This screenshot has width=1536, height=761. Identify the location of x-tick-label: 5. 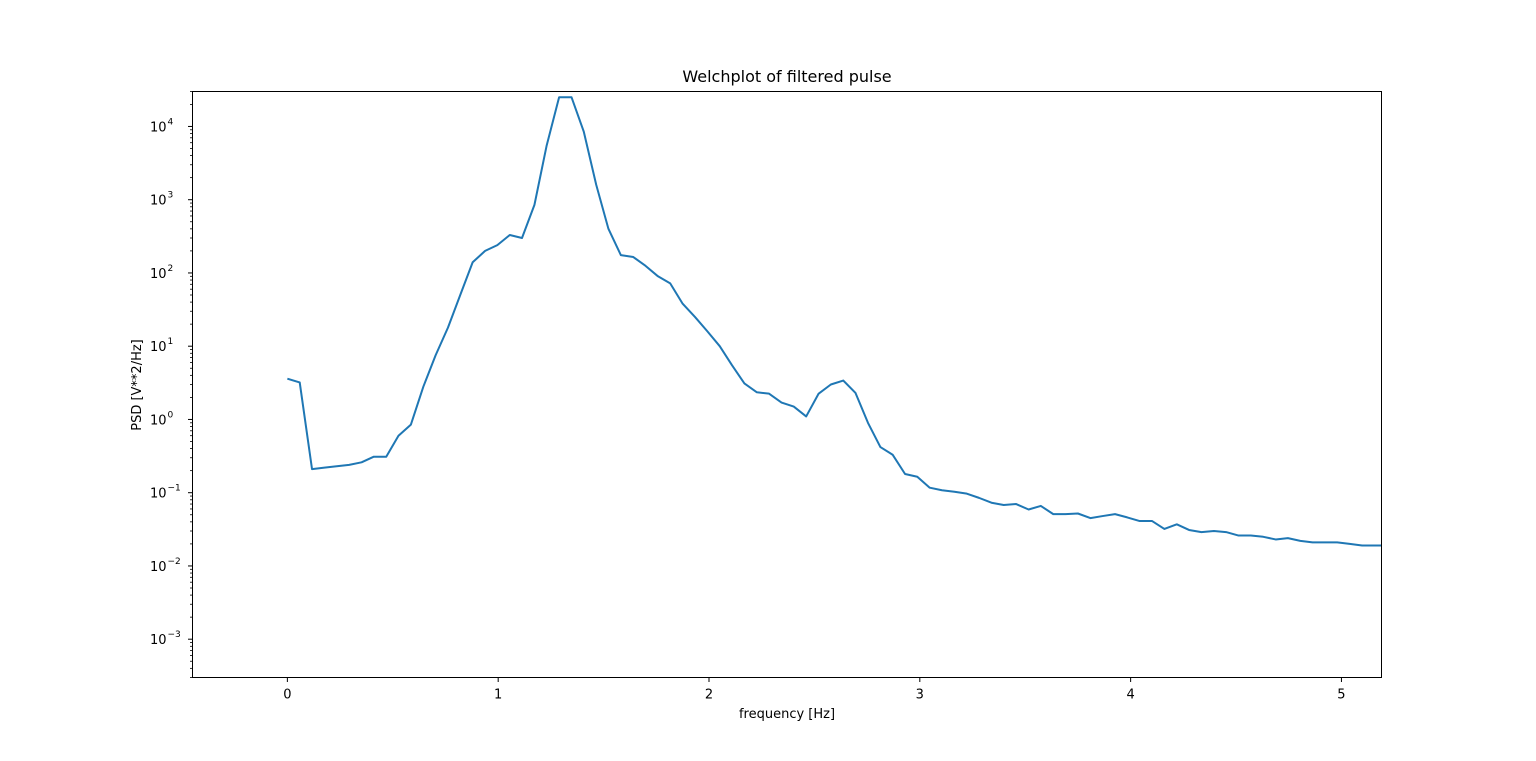
(1341, 695).